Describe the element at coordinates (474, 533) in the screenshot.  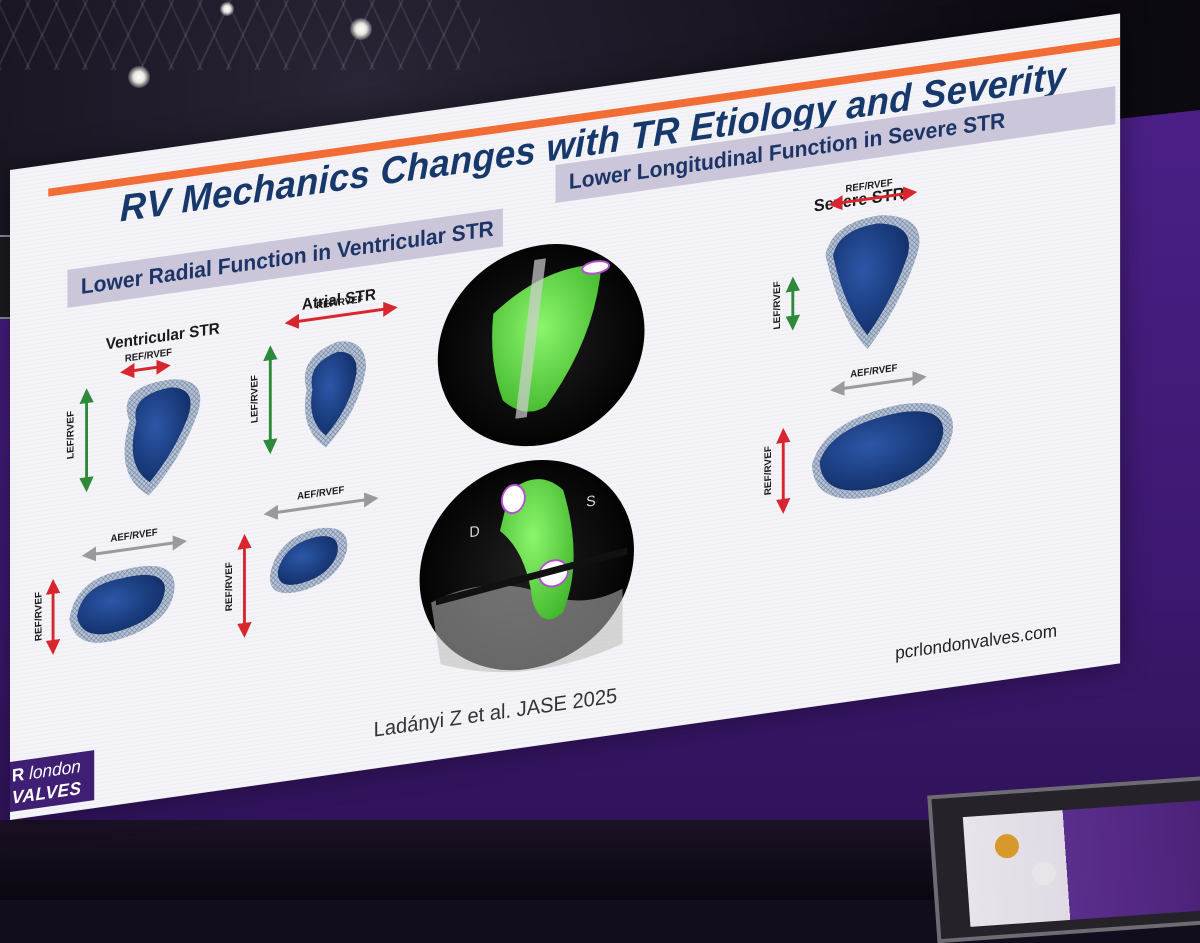
I see `echo-label-d: D` at that location.